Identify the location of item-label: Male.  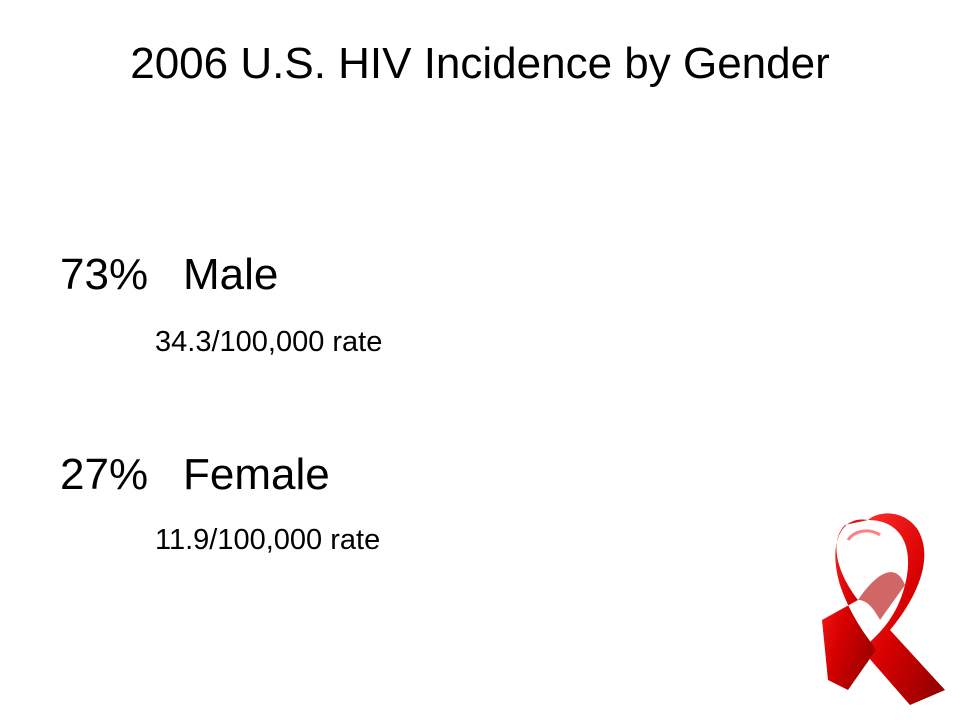
(231, 274).